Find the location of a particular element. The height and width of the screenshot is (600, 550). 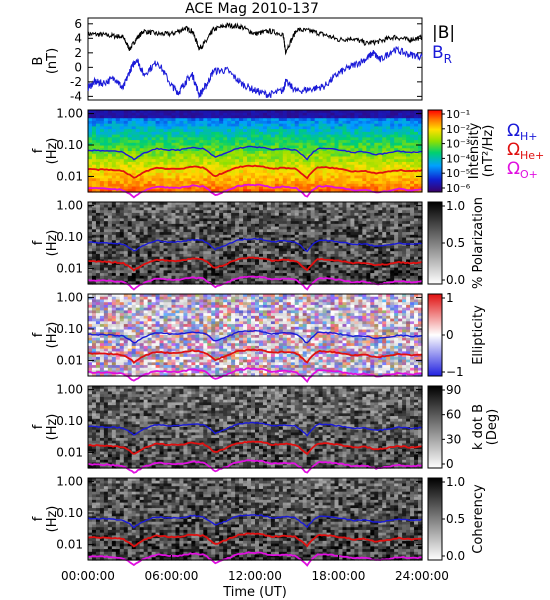

panel-field-yunit: (nT) is located at coordinates (52, 61).